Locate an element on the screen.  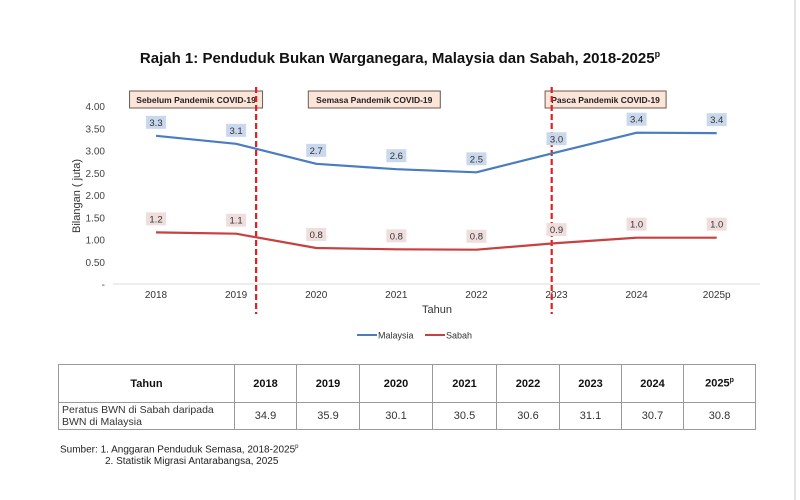
row-label-line2: BWN di Malaysia is located at coordinates (102, 422).